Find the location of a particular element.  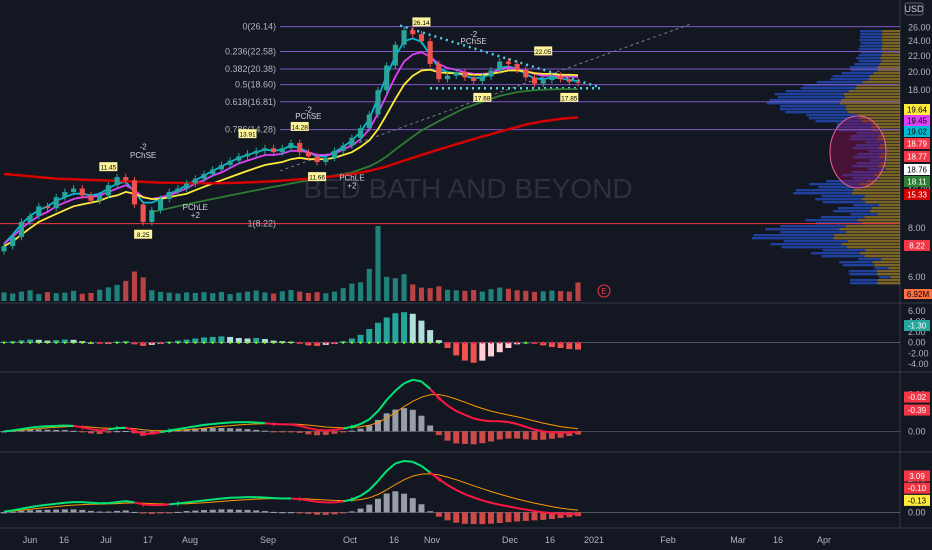

currency-label: USD is located at coordinates (914, 9).